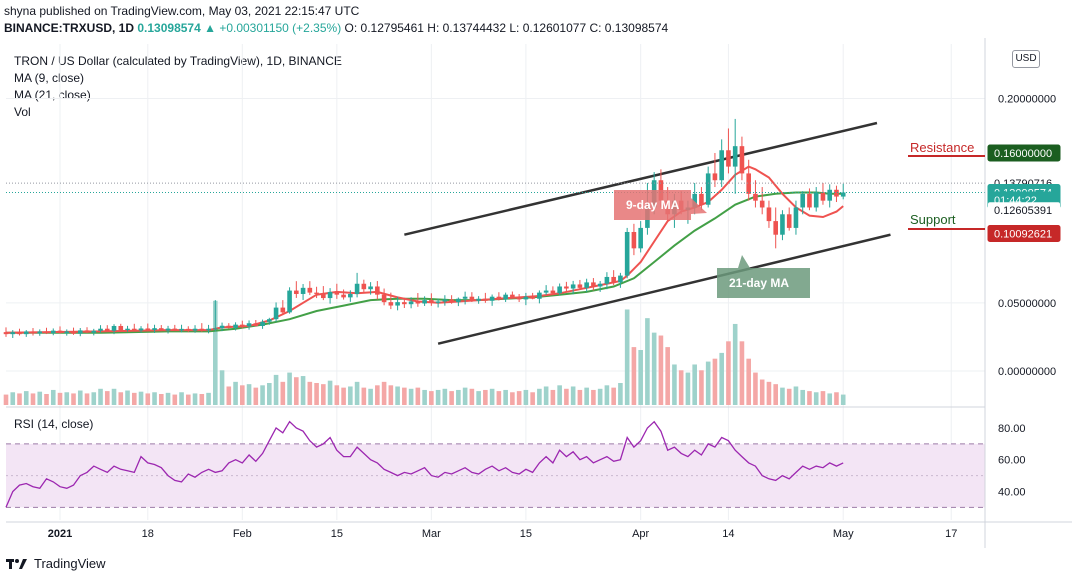 This screenshot has height=584, width=1072. Describe the element at coordinates (1023, 211) in the screenshot. I see `price-badge-text: 0.12605391` at that location.